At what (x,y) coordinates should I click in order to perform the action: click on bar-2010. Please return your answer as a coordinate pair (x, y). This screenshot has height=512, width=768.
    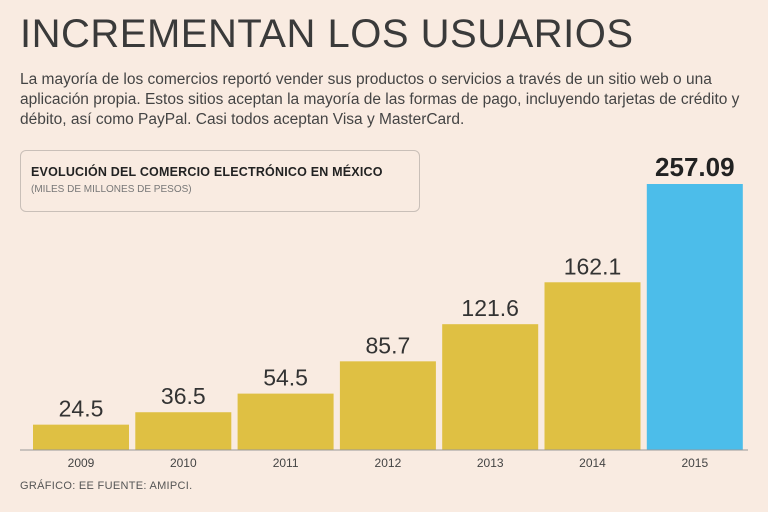
    Looking at the image, I should click on (183, 431).